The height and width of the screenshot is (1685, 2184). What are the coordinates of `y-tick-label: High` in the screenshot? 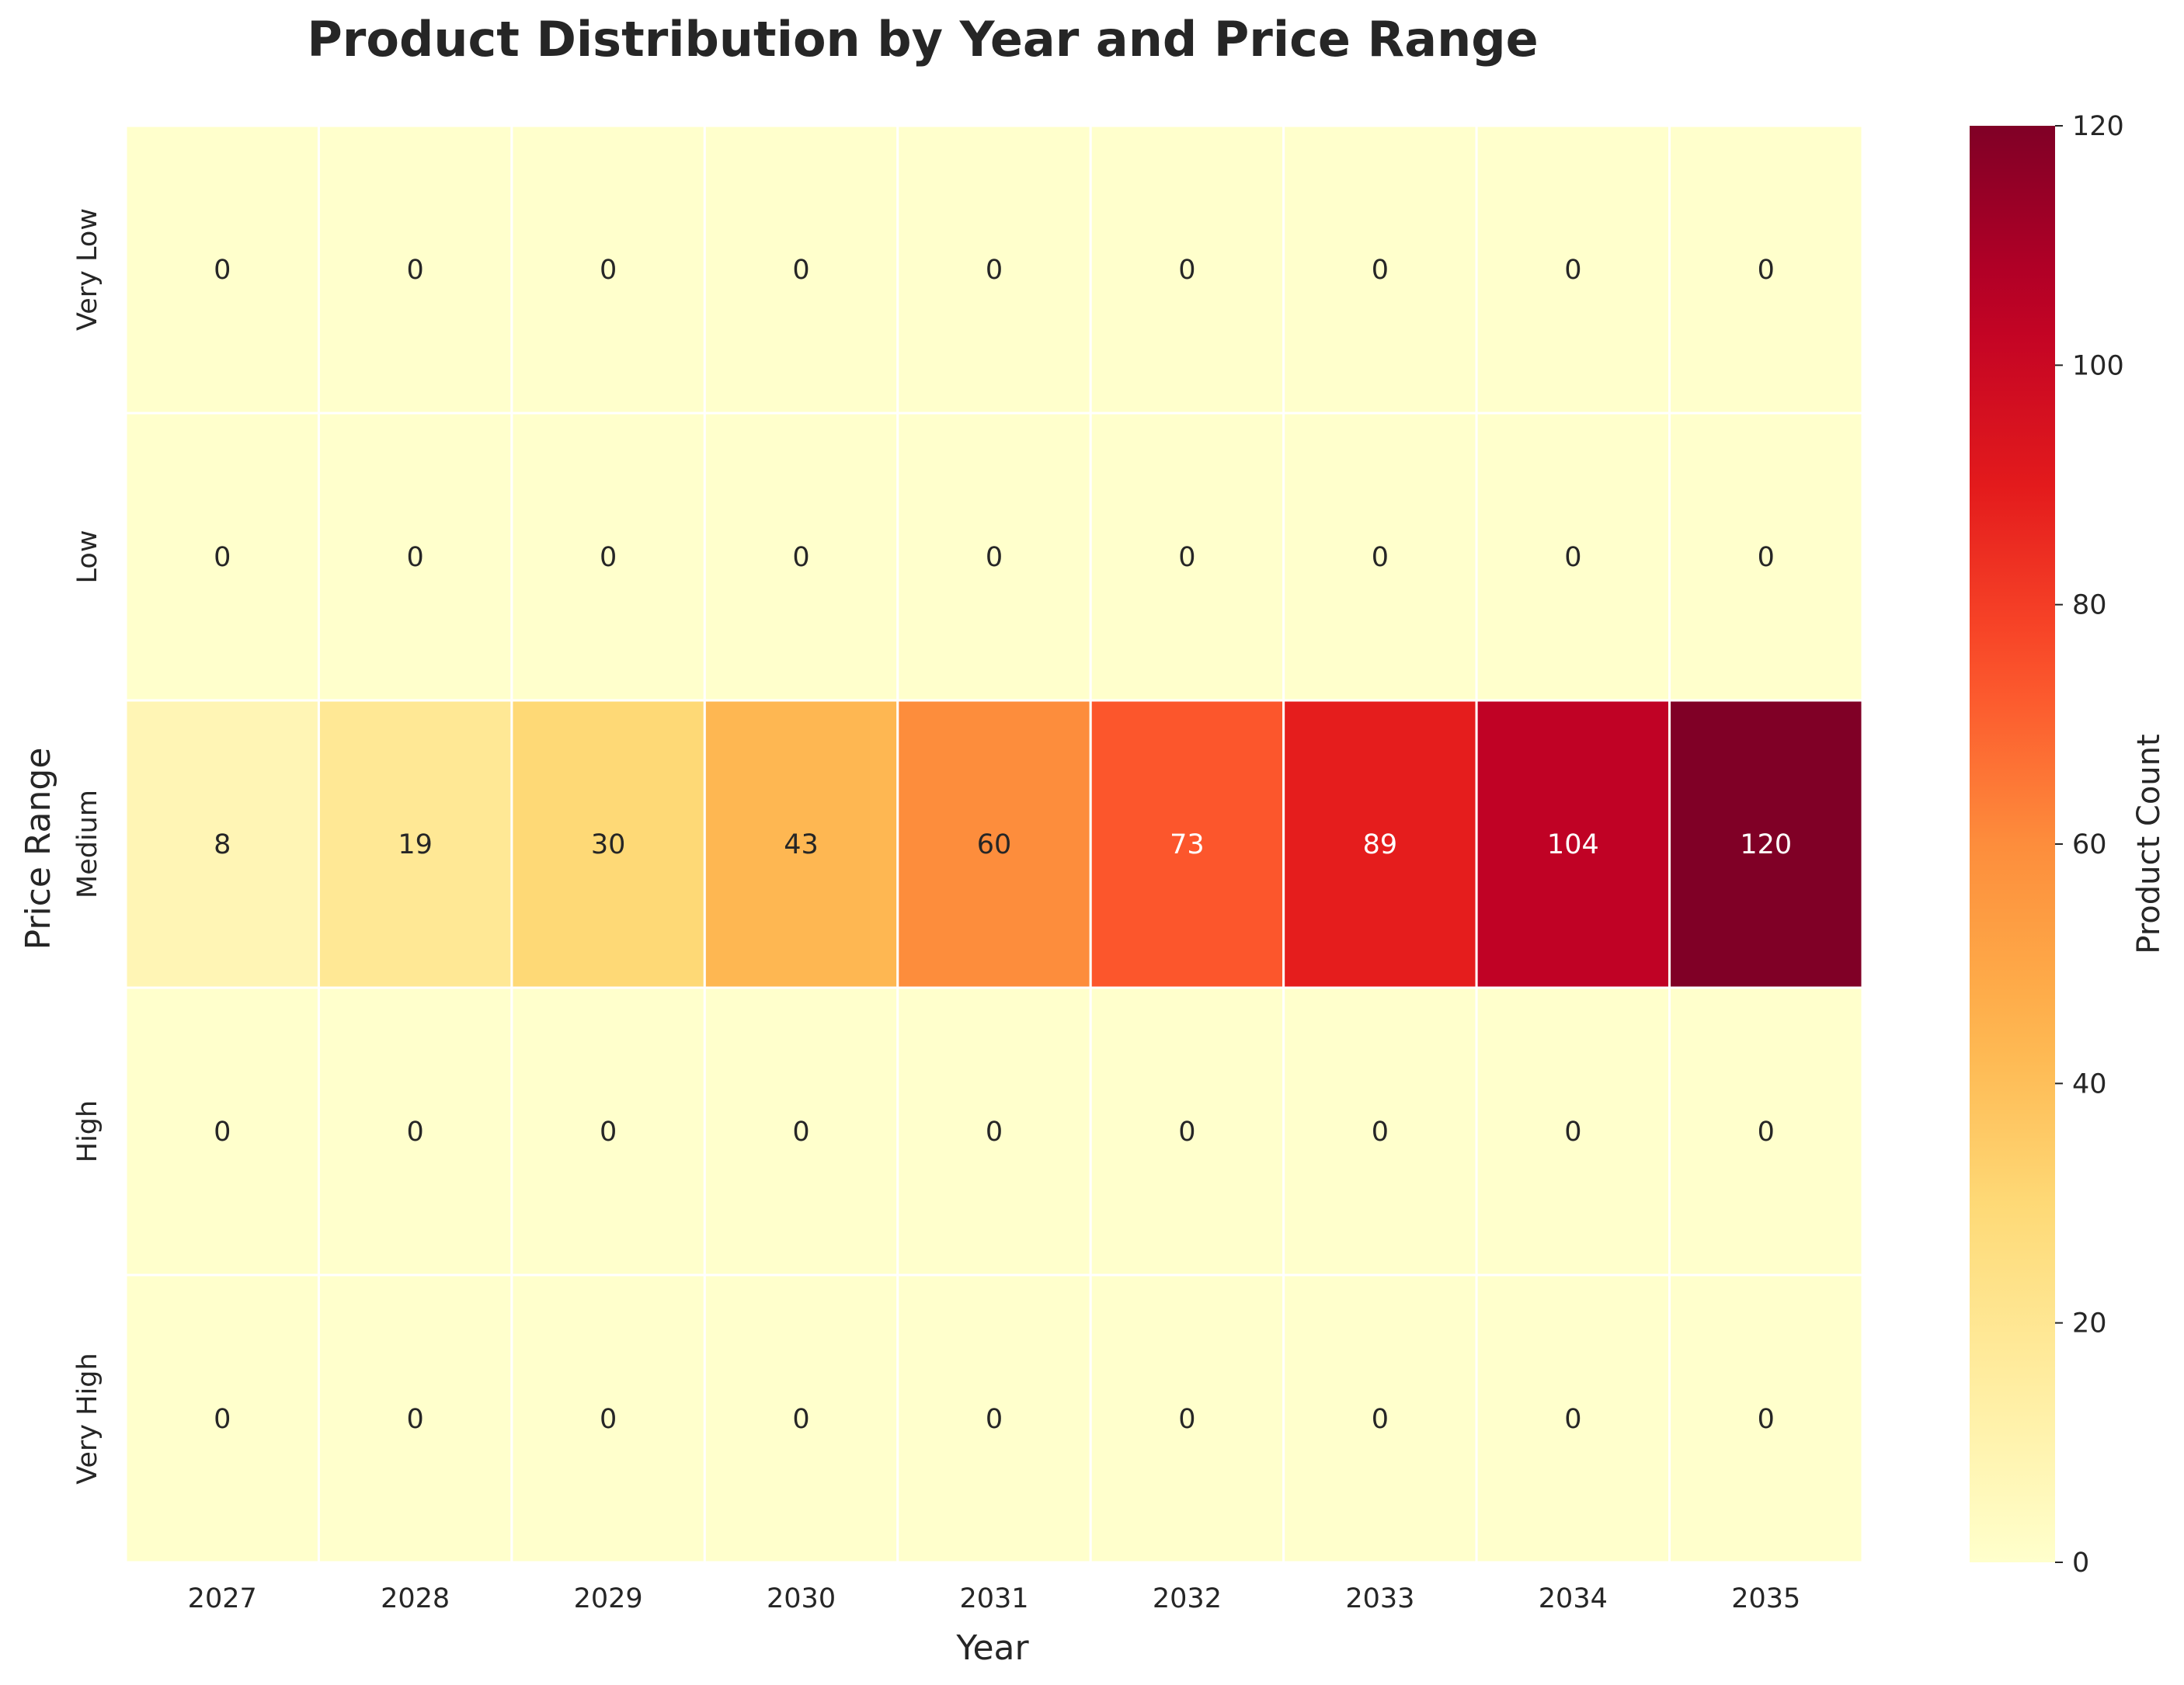 It's located at (88, 1131).